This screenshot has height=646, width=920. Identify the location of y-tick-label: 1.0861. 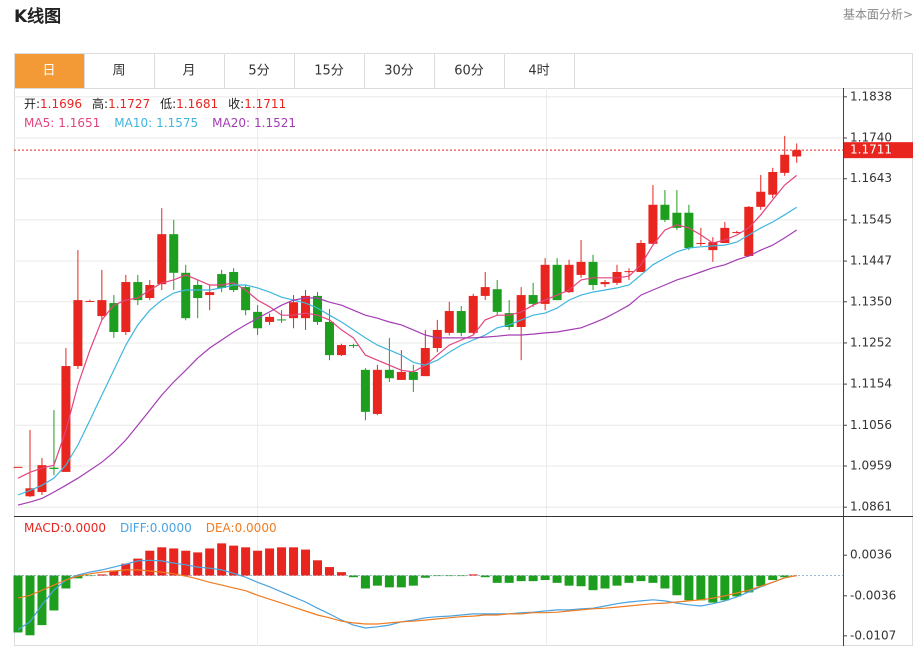
(871, 507).